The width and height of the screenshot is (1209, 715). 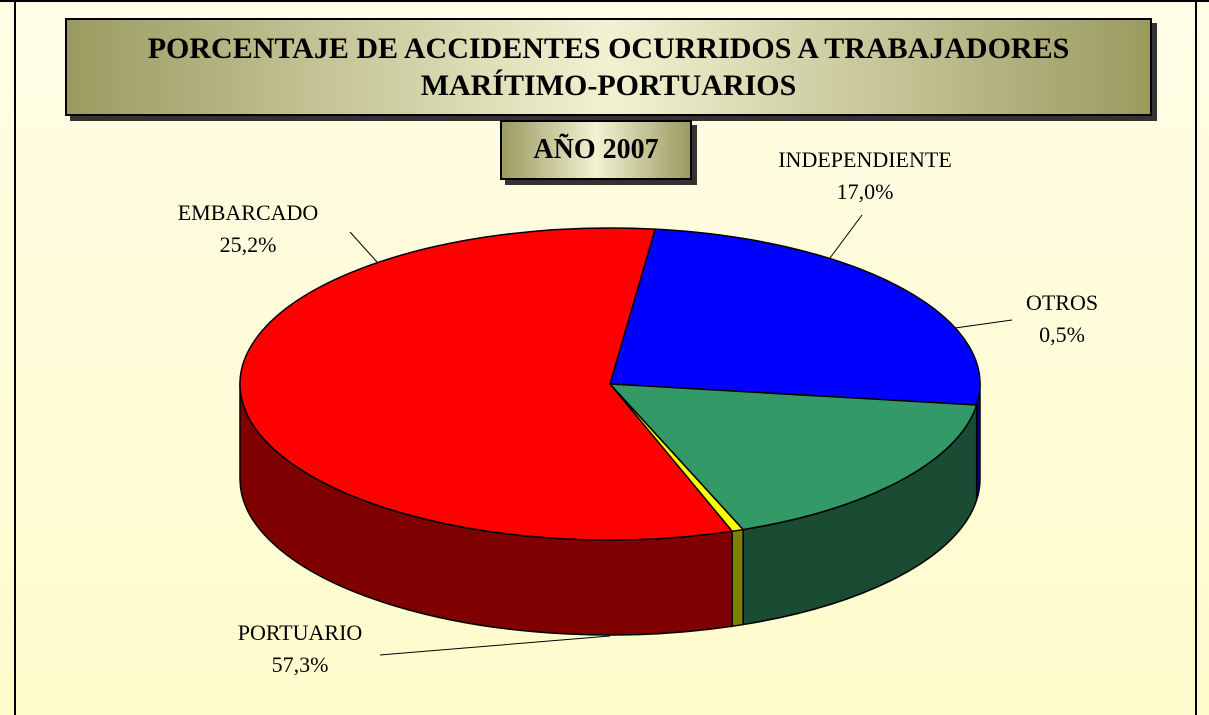 What do you see at coordinates (300, 632) in the screenshot?
I see `category-label: PORTUARIO` at bounding box center [300, 632].